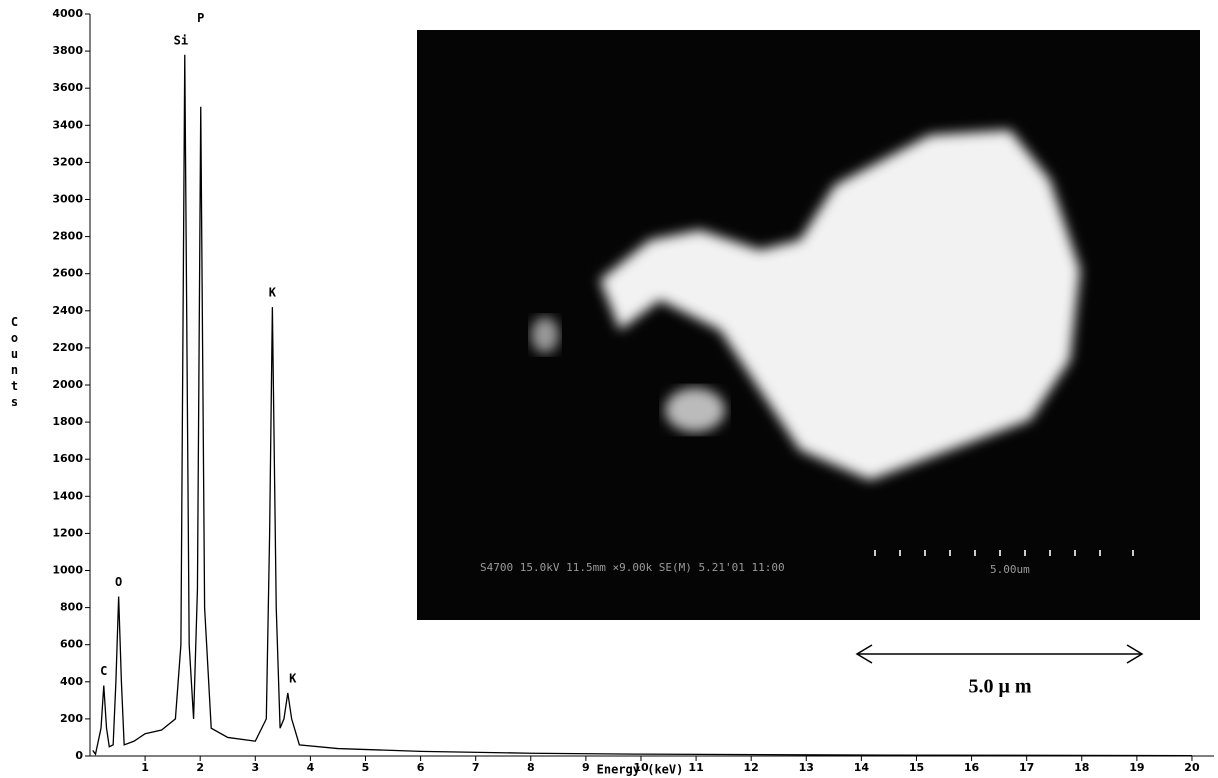 This screenshot has width=1218, height=778. Describe the element at coordinates (67, 87) in the screenshot. I see `y-tick-label: 3600` at that location.